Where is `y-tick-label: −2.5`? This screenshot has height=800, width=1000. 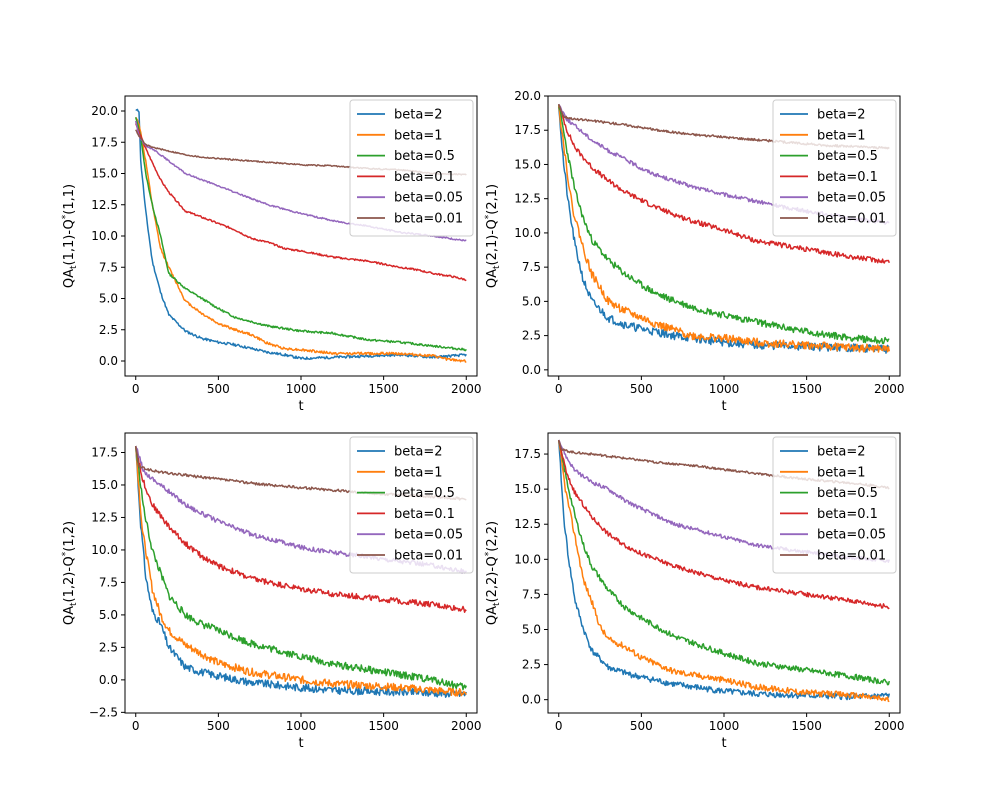
y-tick-label: −2.5 is located at coordinates (103, 712).